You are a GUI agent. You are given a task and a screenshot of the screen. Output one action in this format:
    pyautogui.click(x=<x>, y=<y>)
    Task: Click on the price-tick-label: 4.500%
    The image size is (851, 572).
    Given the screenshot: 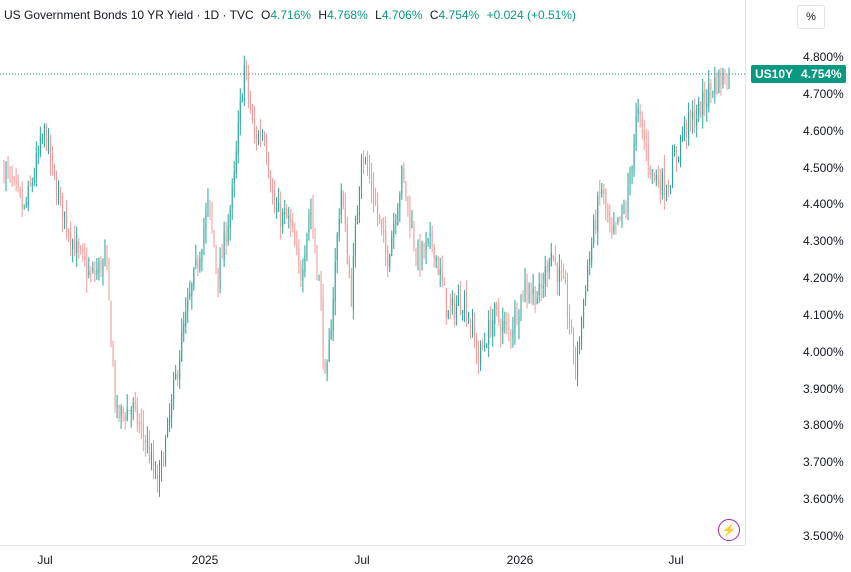 What is the action you would take?
    pyautogui.click(x=823, y=167)
    